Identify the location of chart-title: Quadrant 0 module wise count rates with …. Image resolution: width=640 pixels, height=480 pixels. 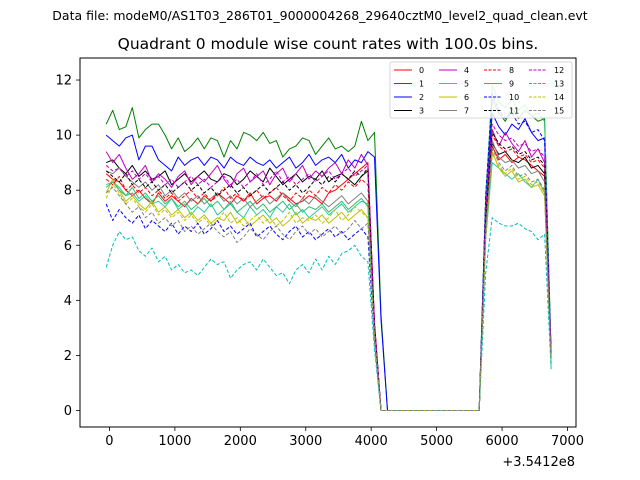
(328, 44).